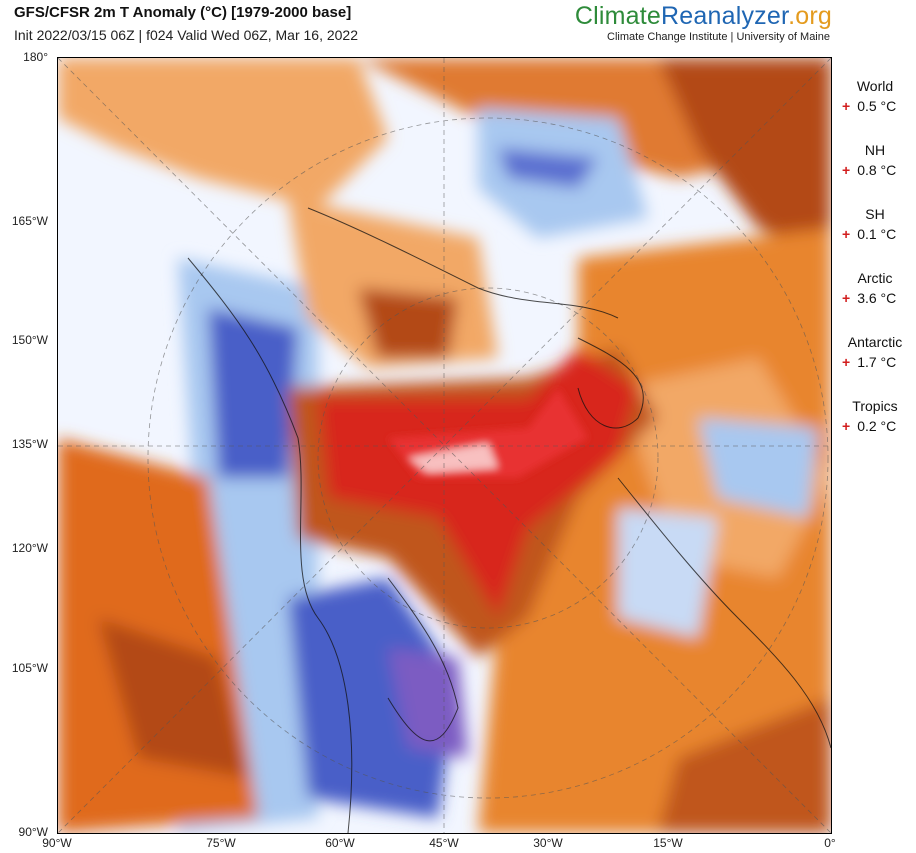 This screenshot has width=916, height=853. I want to click on stat-value: +0.2 °C, so click(879, 426).